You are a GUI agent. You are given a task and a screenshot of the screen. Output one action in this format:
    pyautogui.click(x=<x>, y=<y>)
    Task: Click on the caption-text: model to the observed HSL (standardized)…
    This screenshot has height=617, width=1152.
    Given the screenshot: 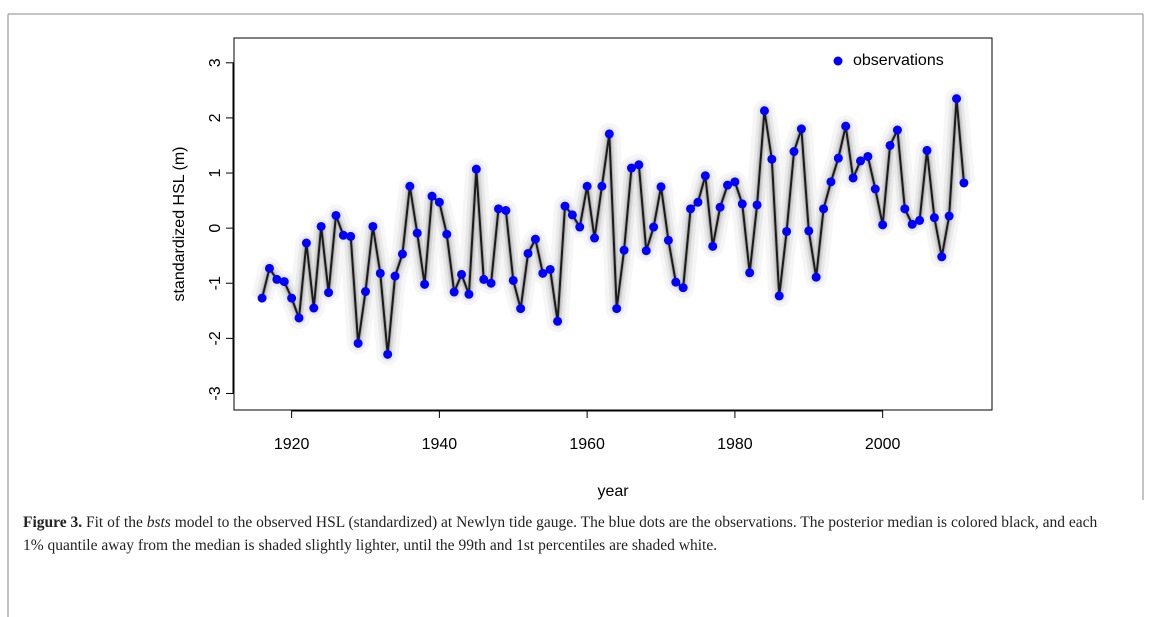 What is the action you would take?
    pyautogui.click(x=560, y=534)
    